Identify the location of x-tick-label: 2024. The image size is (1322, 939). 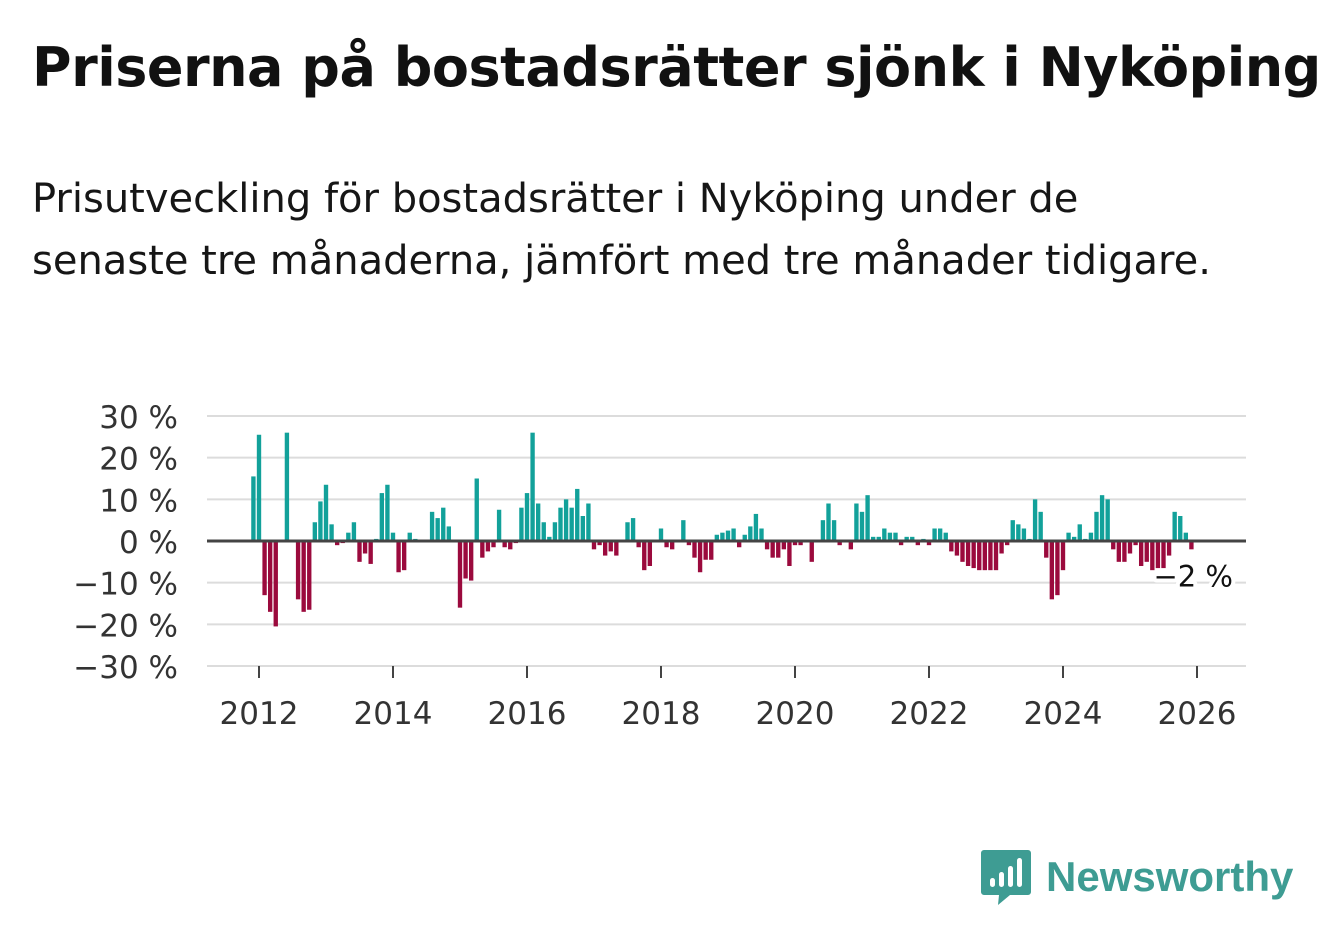
(1063, 714).